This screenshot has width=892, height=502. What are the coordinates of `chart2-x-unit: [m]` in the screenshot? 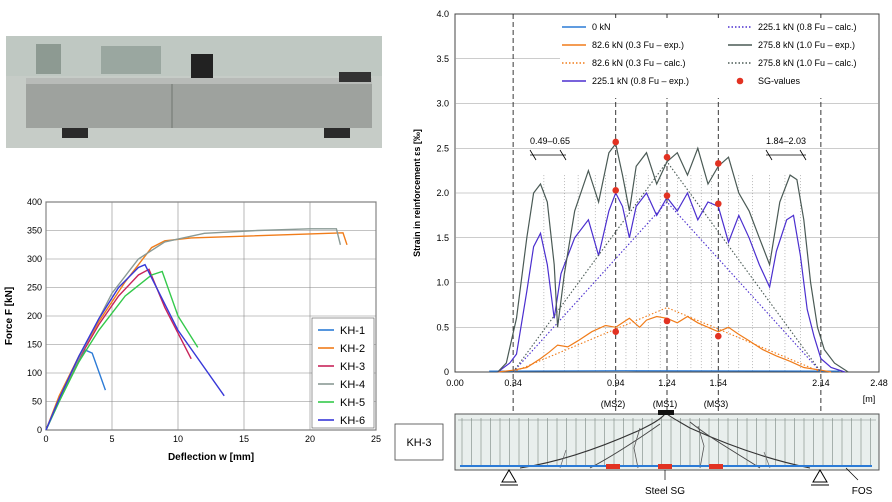 It's located at (869, 399).